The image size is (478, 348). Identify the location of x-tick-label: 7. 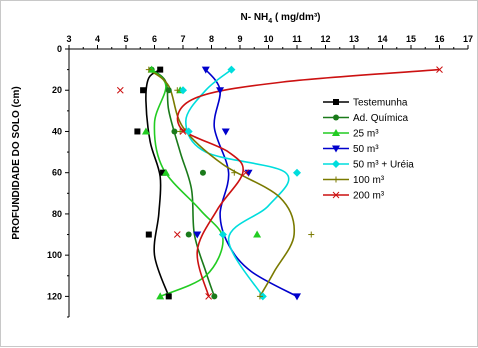
(182, 39).